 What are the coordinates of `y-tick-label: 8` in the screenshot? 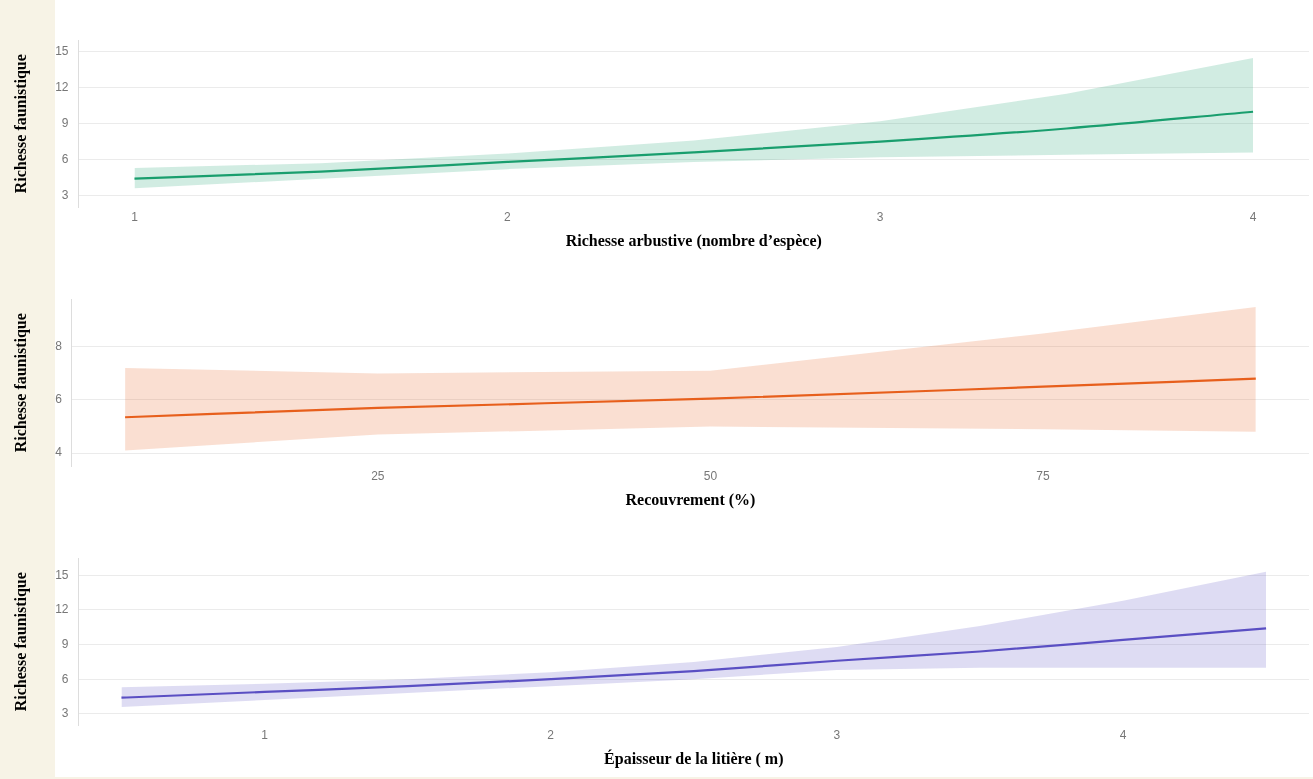 It's located at (59, 346).